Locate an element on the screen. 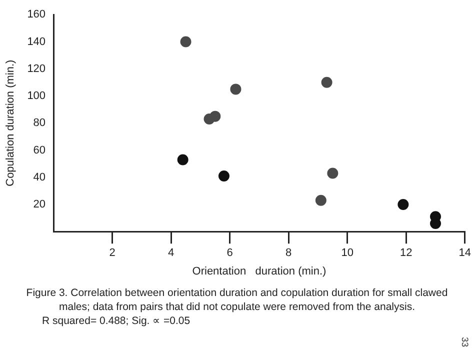 The height and width of the screenshot is (349, 474). y-tick-label: 60 is located at coordinates (39, 150).